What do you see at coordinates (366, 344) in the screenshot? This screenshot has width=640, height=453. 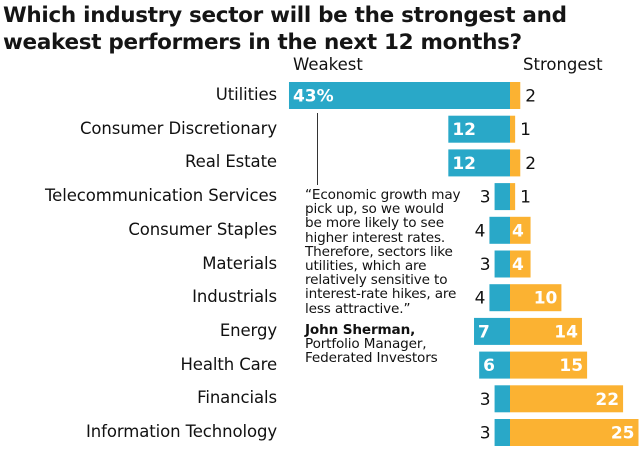 I see `quote-attribution-title: Portfolio Manager,` at bounding box center [366, 344].